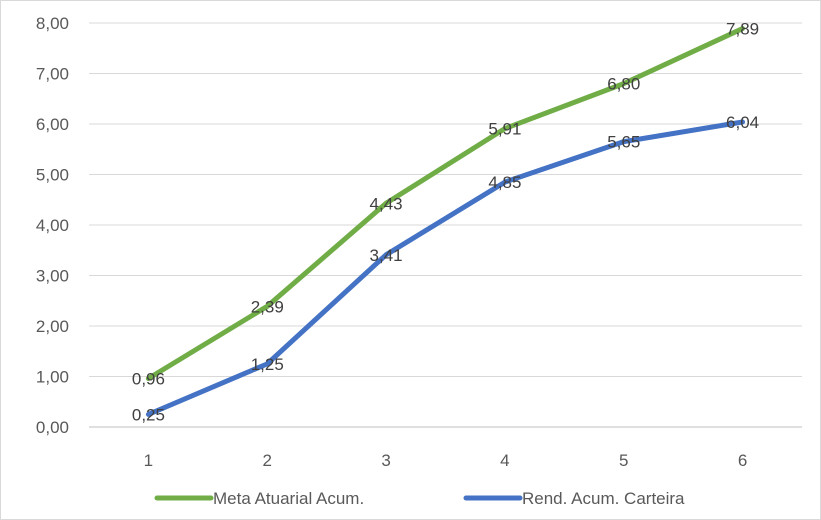  Describe the element at coordinates (288, 498) in the screenshot. I see `legend-label-1: Meta Atuarial Acum.` at that location.